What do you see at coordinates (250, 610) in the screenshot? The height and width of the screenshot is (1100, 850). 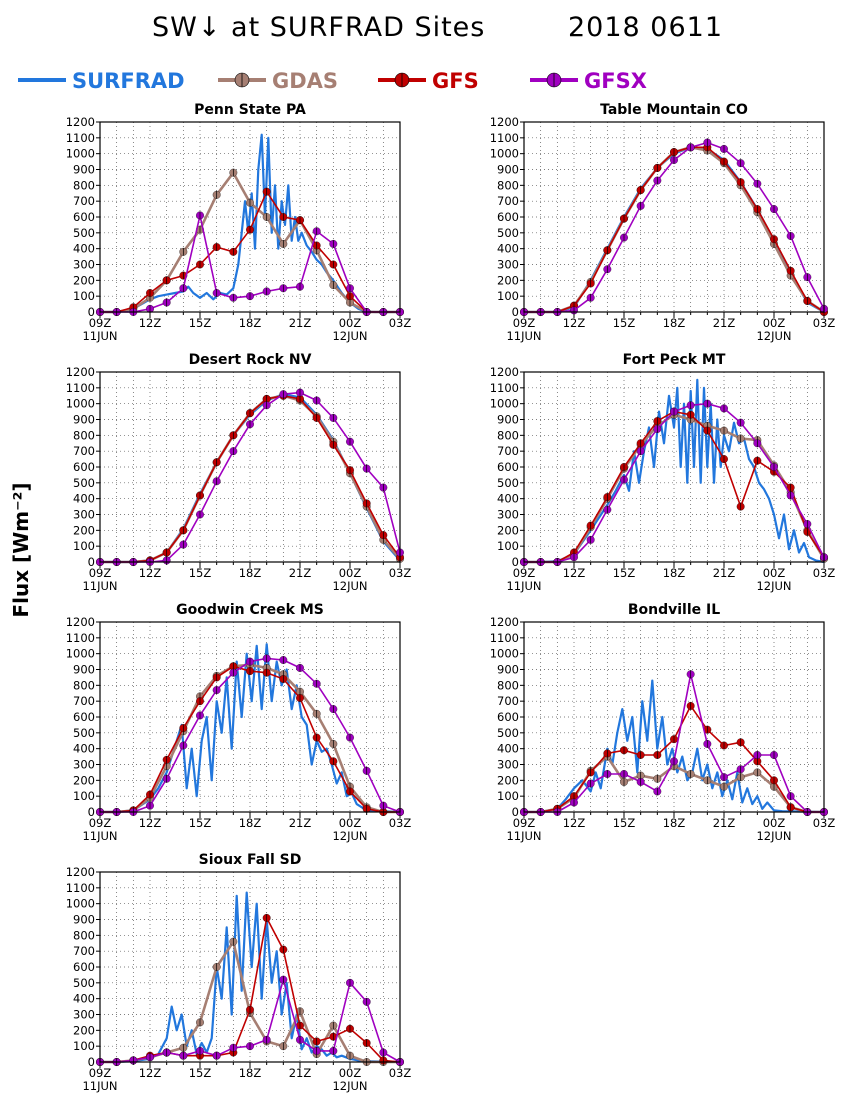 I see `panel-title: Goodwin Creek MS` at bounding box center [250, 610].